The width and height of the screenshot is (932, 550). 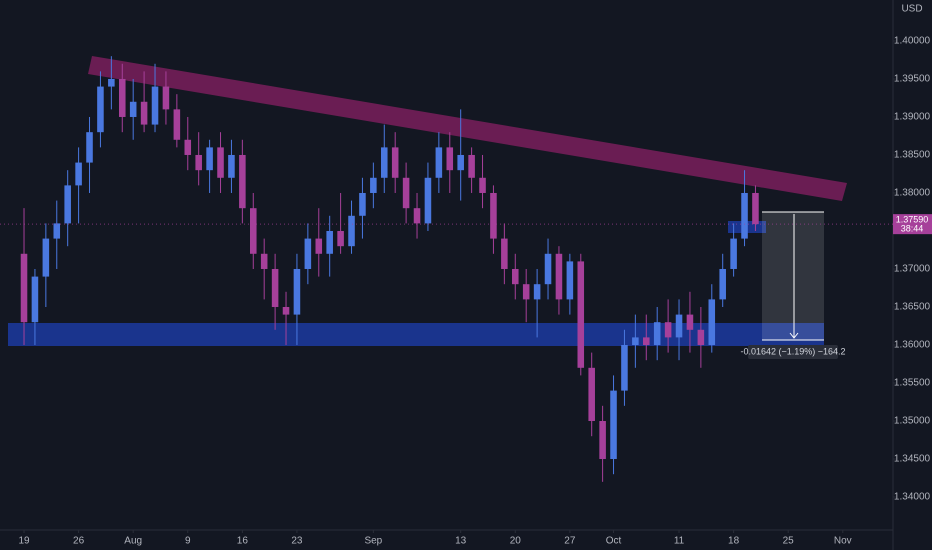 I want to click on measure-box, so click(x=793, y=276).